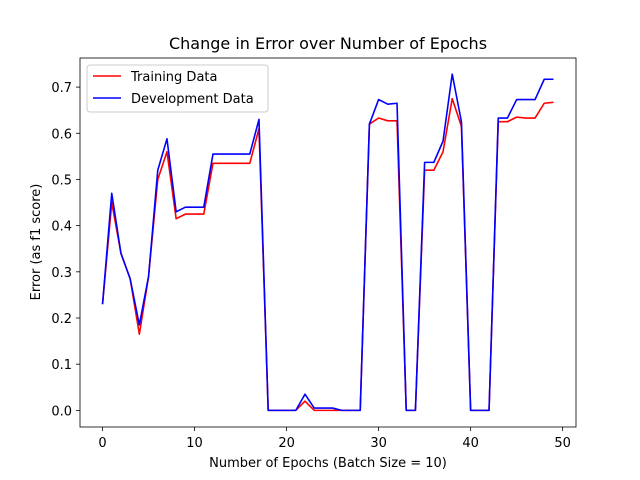  I want to click on y-tick-label: 0.0, so click(61, 411).